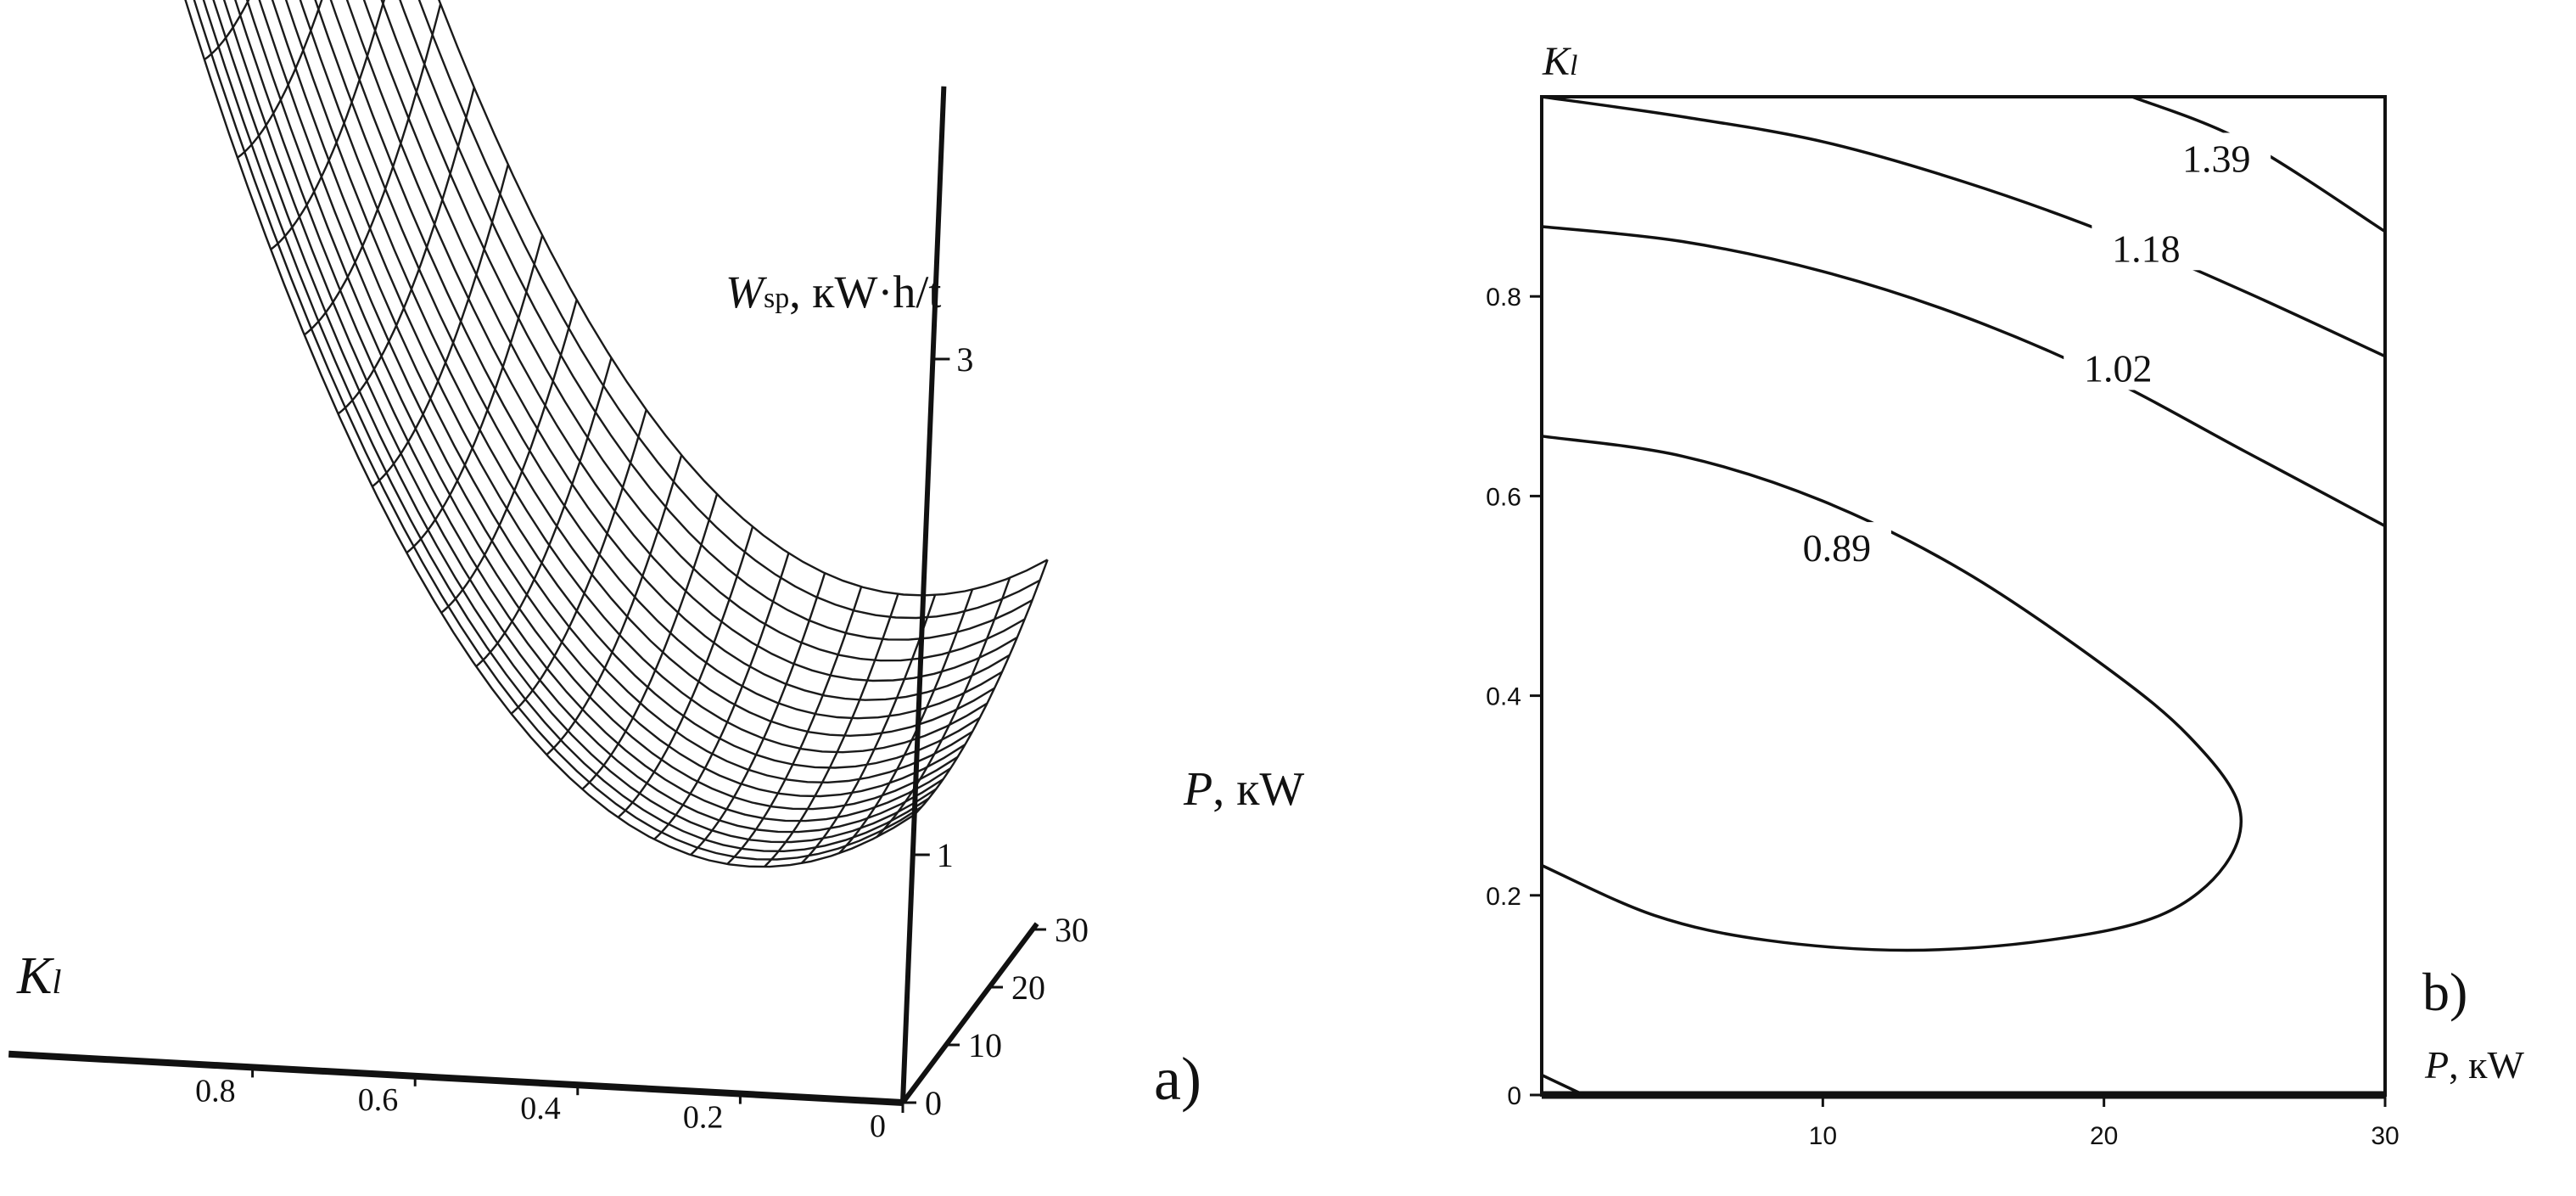 This screenshot has width=2576, height=1196. Describe the element at coordinates (946, 855) in the screenshot. I see `z-tick-label: 1` at that location.